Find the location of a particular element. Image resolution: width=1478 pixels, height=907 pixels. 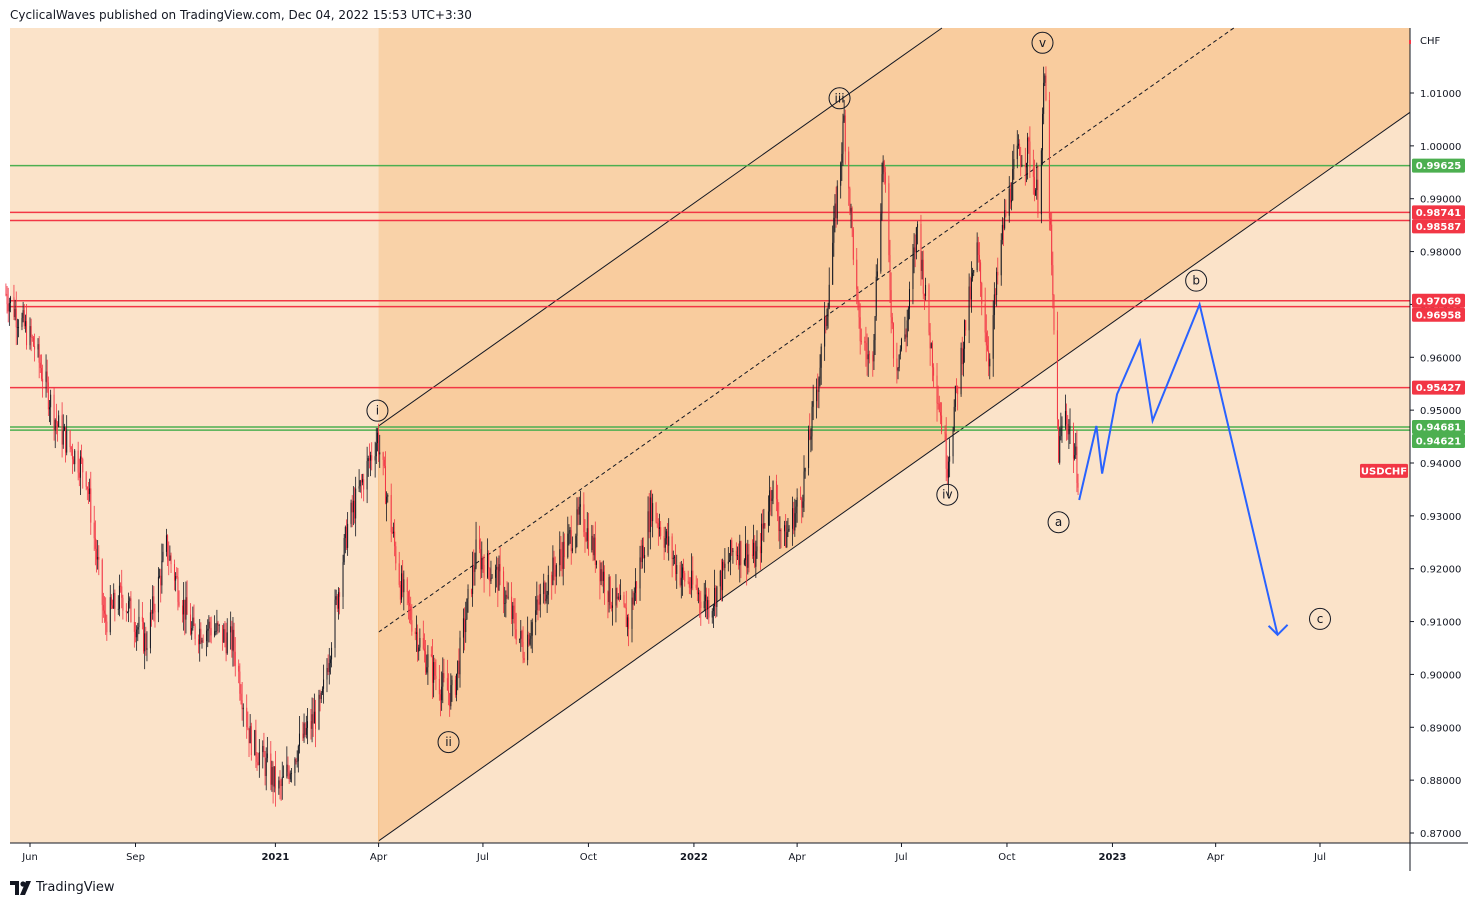

time-tick-label: Apr is located at coordinates (379, 857).